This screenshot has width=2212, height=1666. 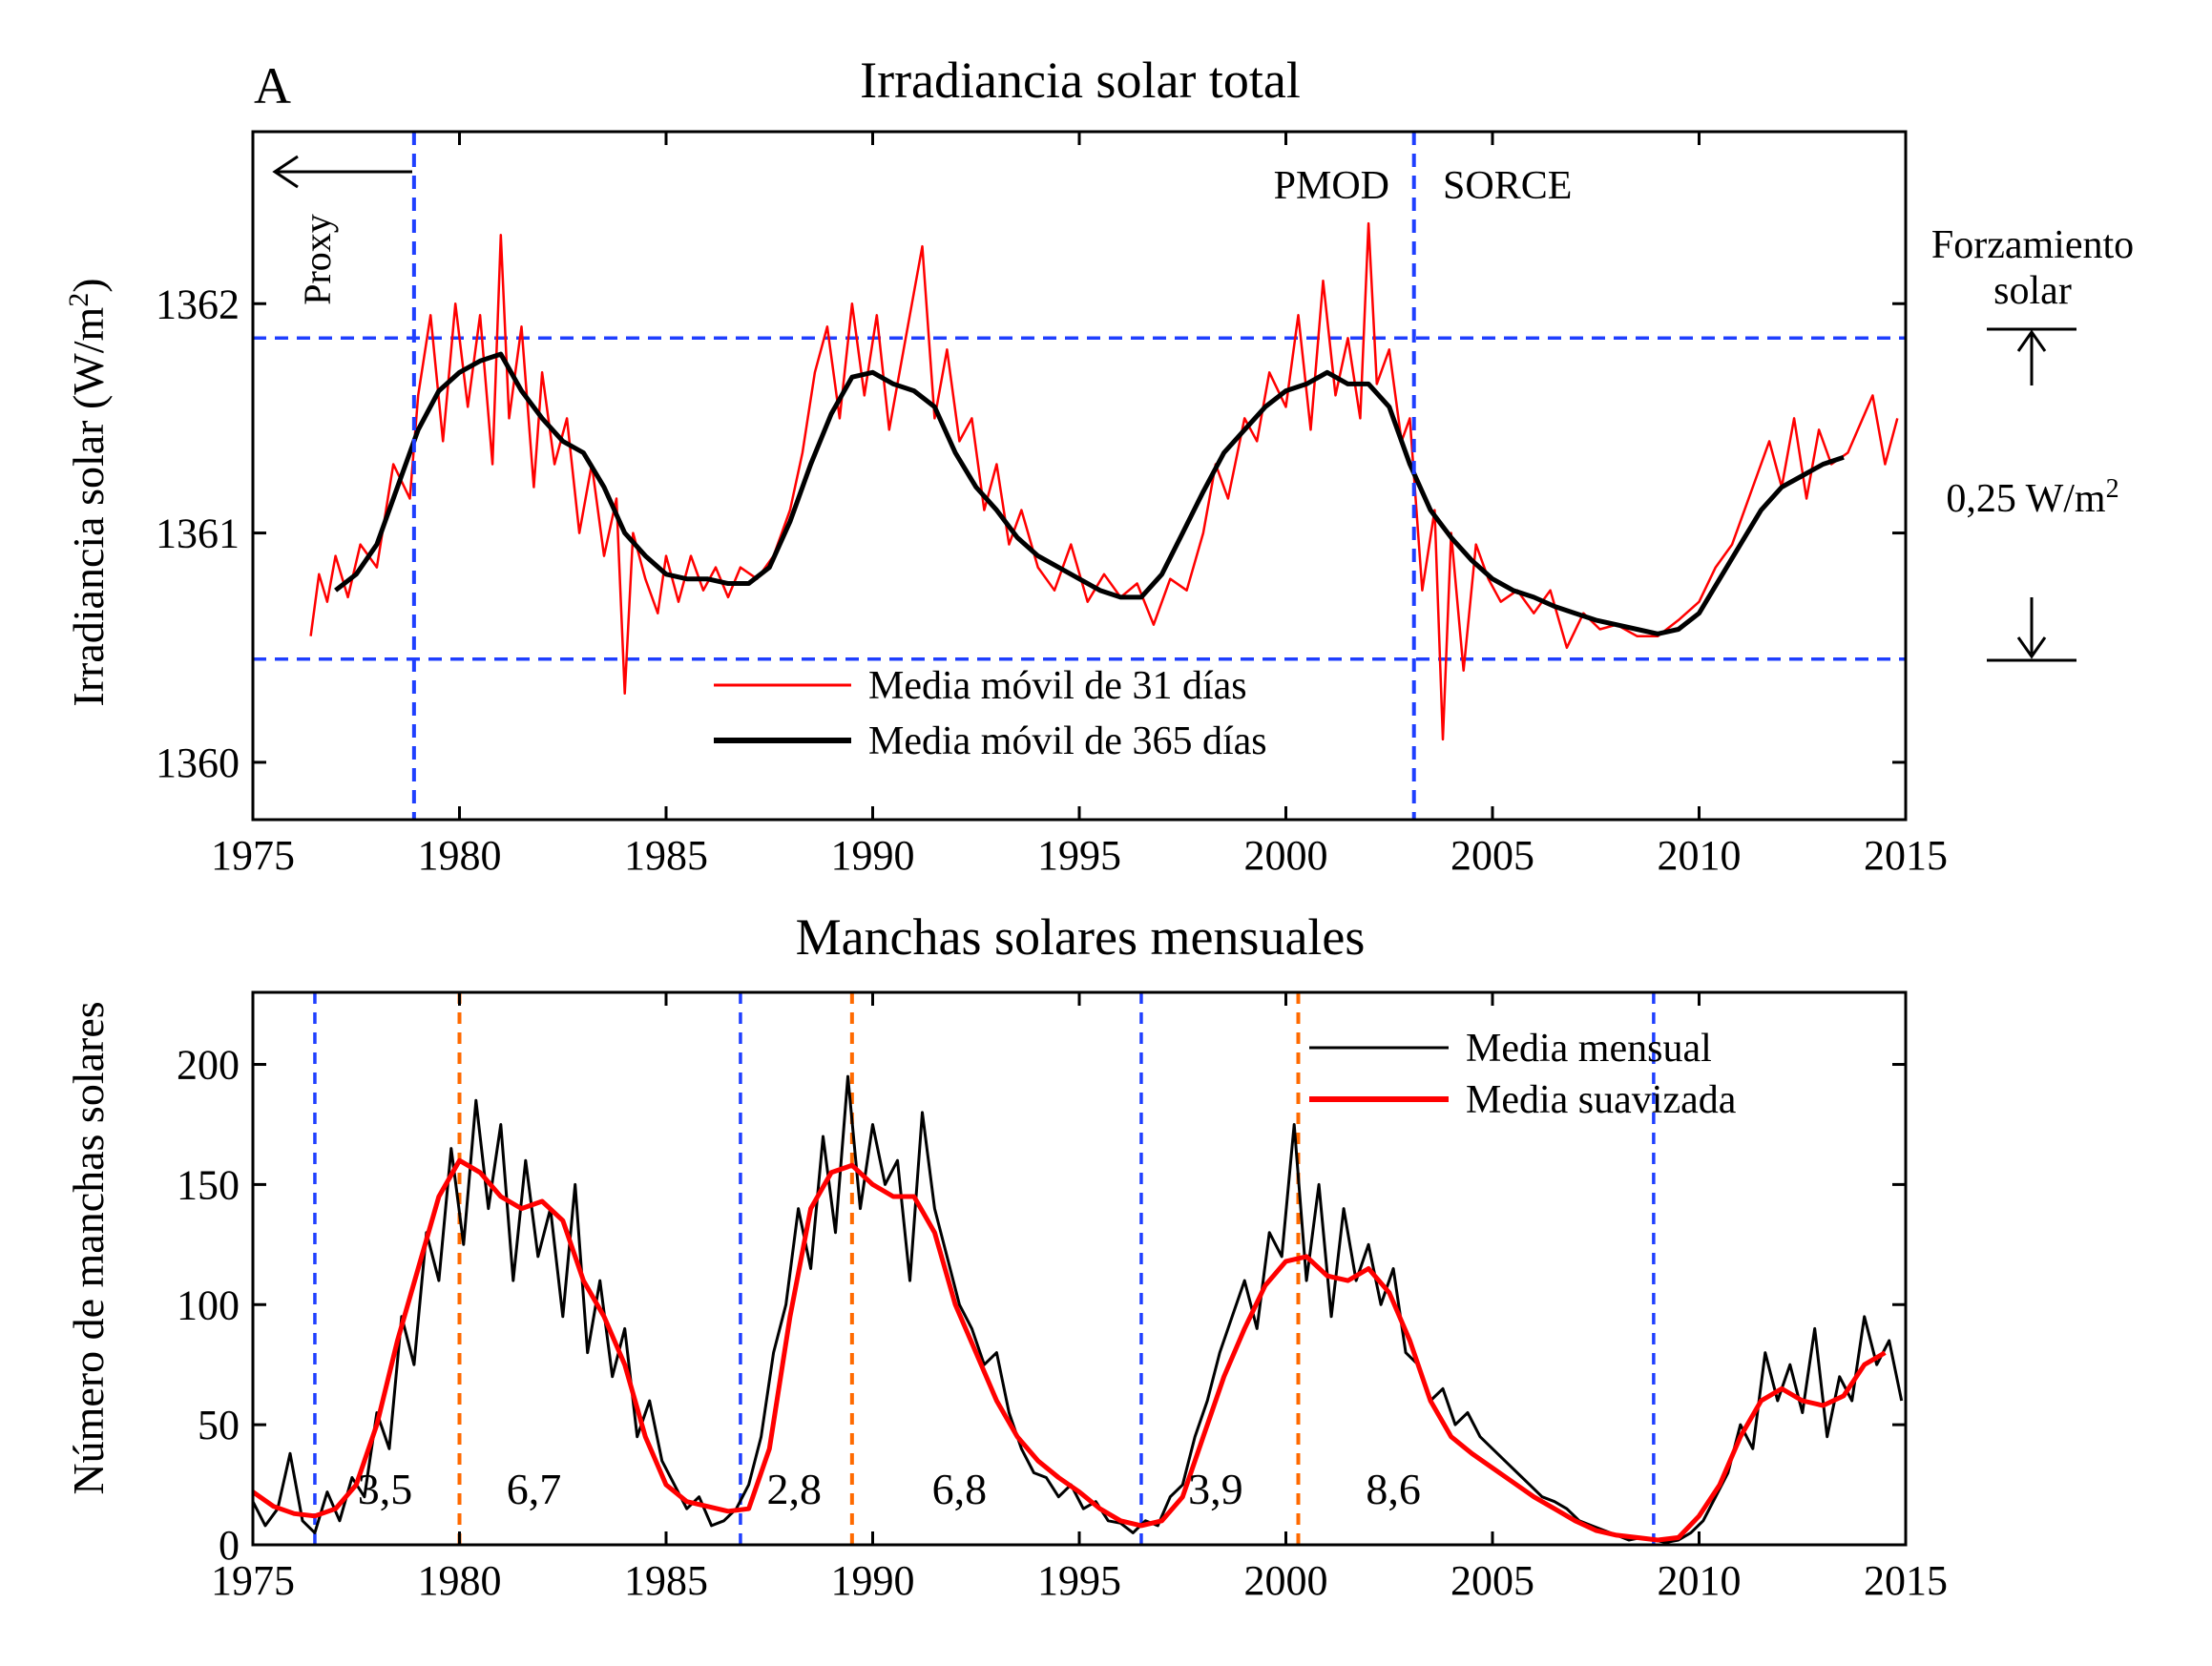 What do you see at coordinates (1589, 1049) in the screenshot?
I see `legend-label-monthly: Media mensual` at bounding box center [1589, 1049].